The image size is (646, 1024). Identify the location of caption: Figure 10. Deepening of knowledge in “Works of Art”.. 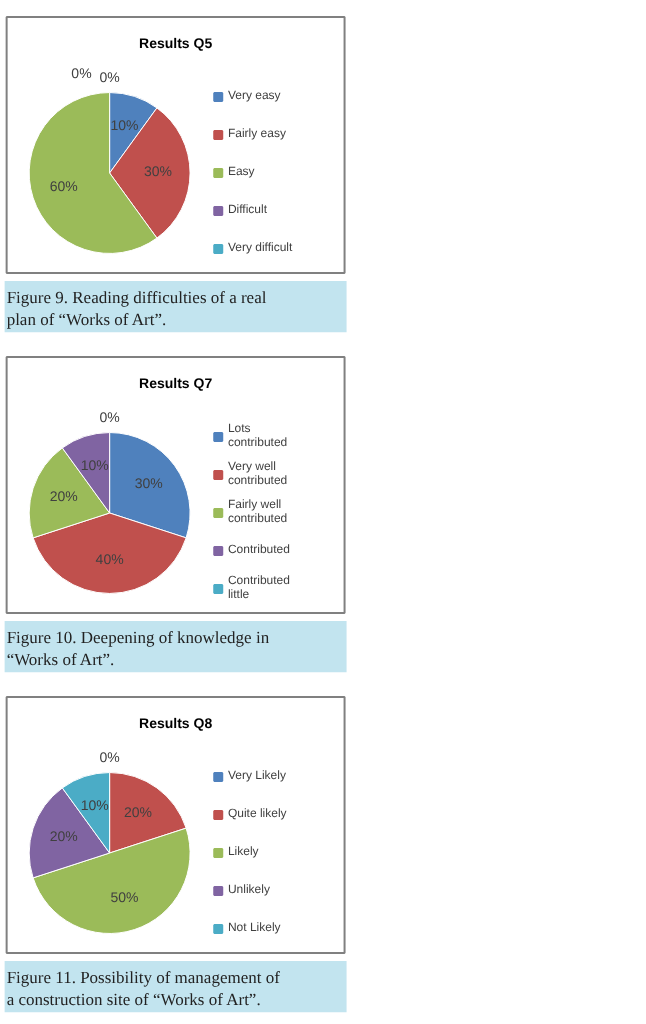
(138, 647).